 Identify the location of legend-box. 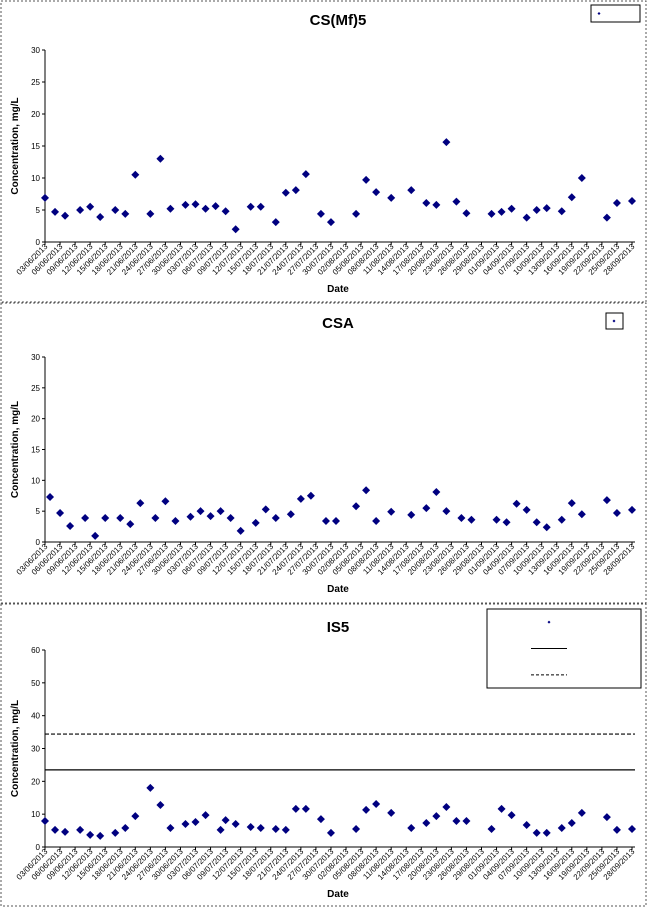
(615, 13).